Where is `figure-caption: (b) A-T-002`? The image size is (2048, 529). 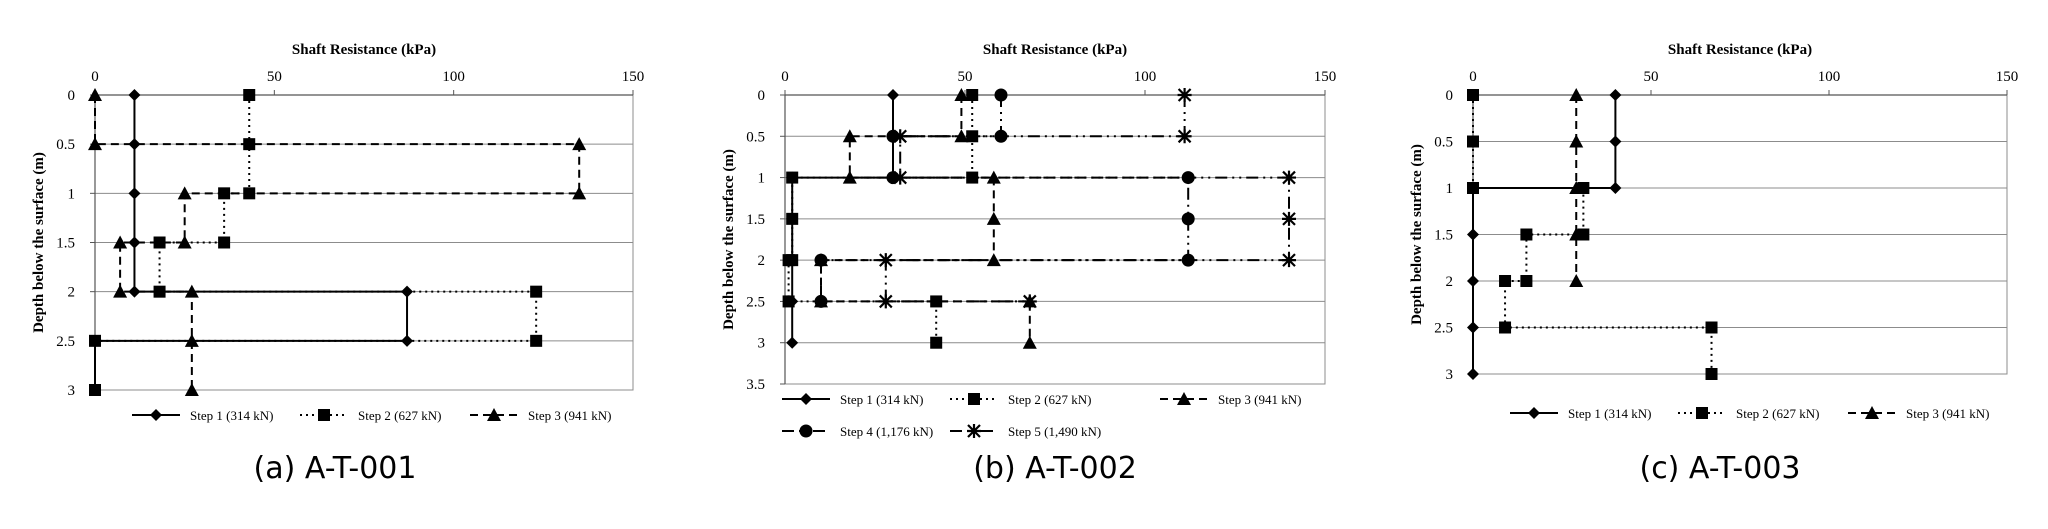 figure-caption: (b) A-T-002 is located at coordinates (1055, 468).